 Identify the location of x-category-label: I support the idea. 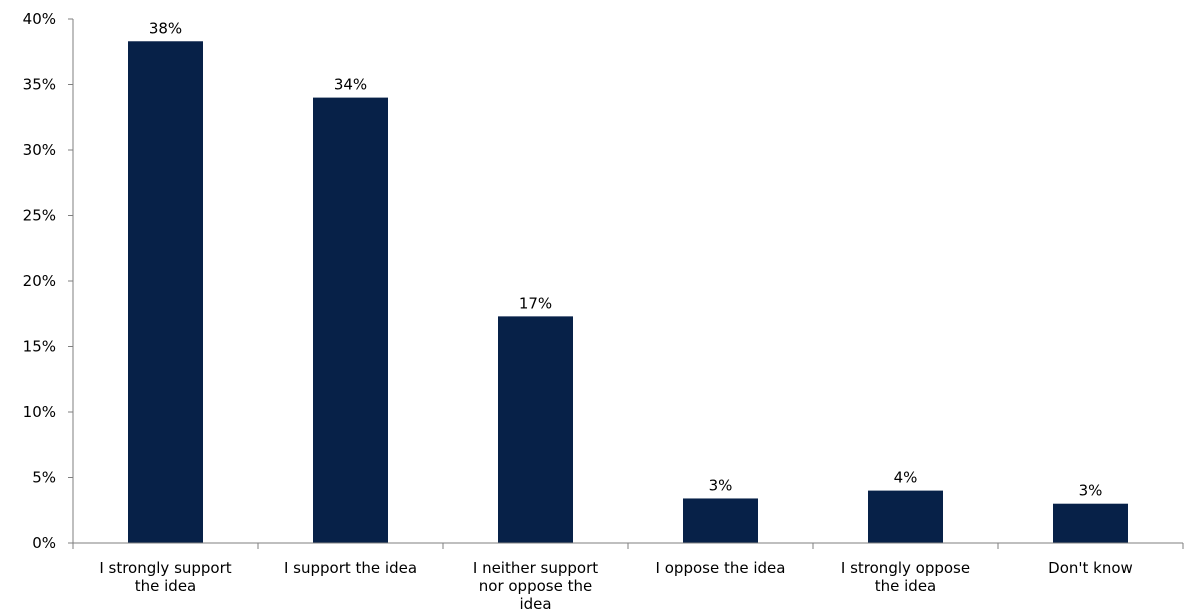
(350, 568).